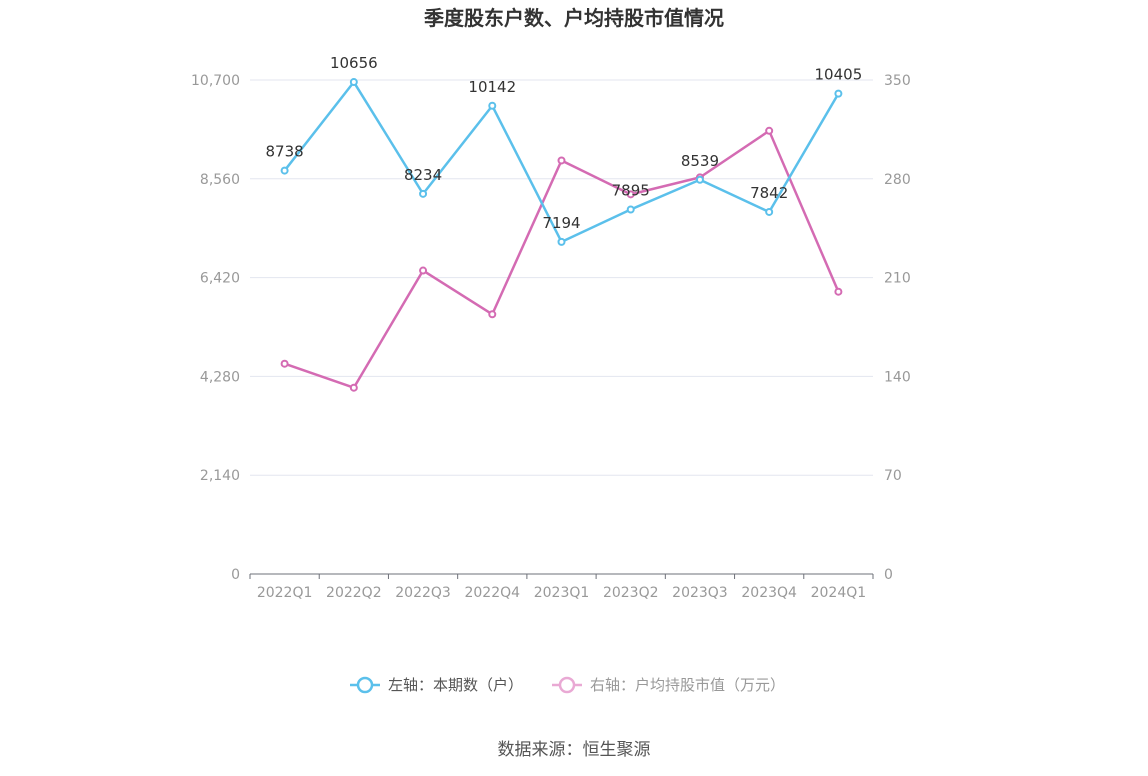 The width and height of the screenshot is (1148, 776). Describe the element at coordinates (220, 279) in the screenshot. I see `left-axis-tick-label: 6,420` at that location.